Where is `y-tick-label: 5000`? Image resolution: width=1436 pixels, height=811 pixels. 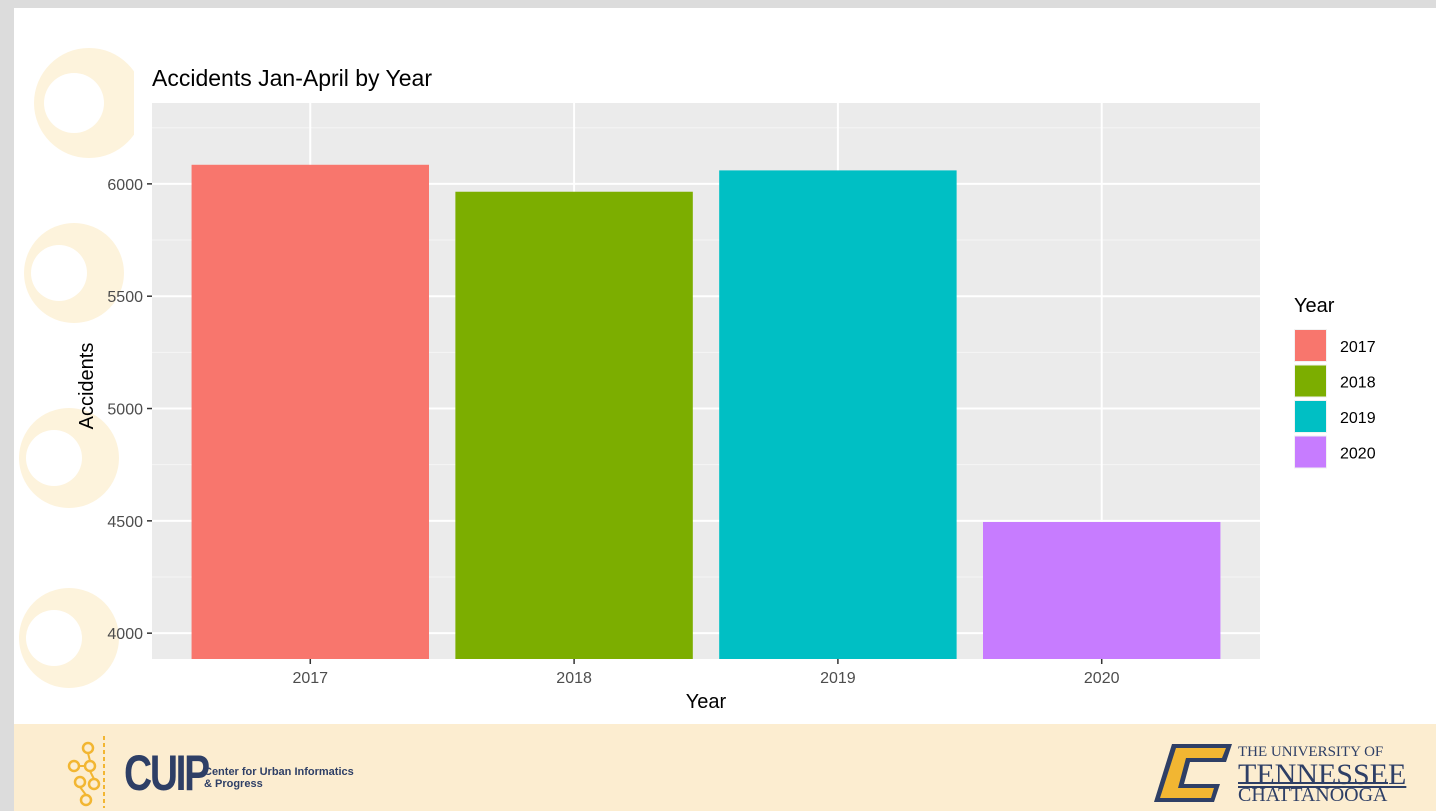 y-tick-label: 5000 is located at coordinates (125, 410).